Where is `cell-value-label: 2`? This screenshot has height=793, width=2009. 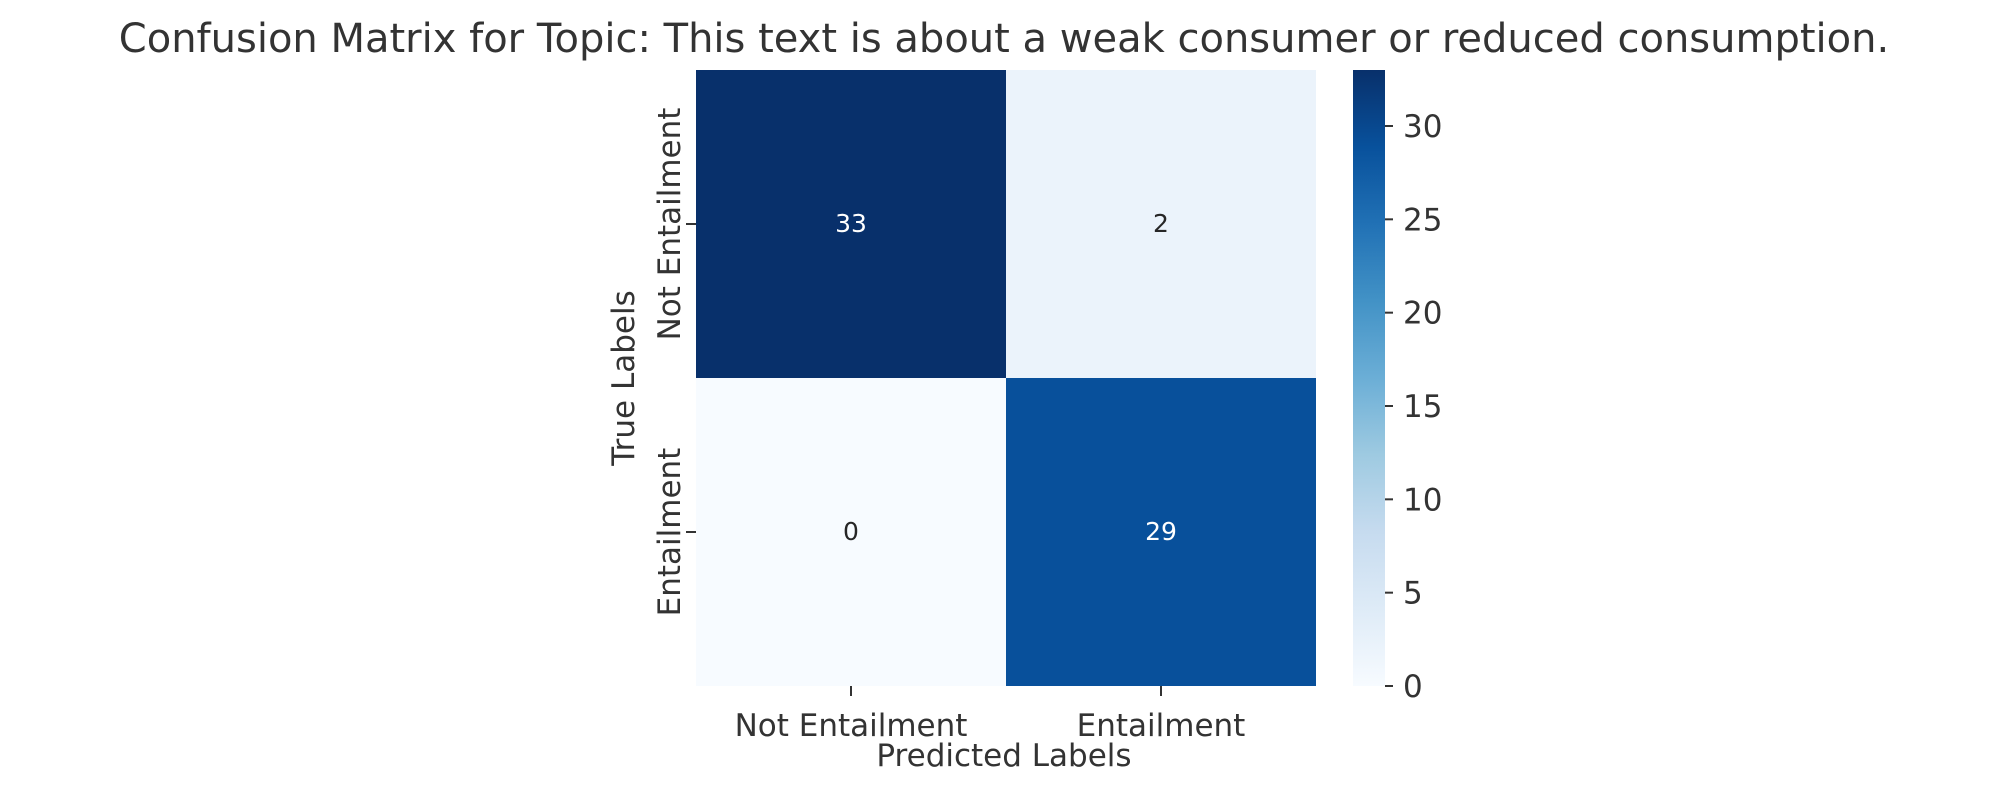 cell-value-label: 2 is located at coordinates (1161, 223).